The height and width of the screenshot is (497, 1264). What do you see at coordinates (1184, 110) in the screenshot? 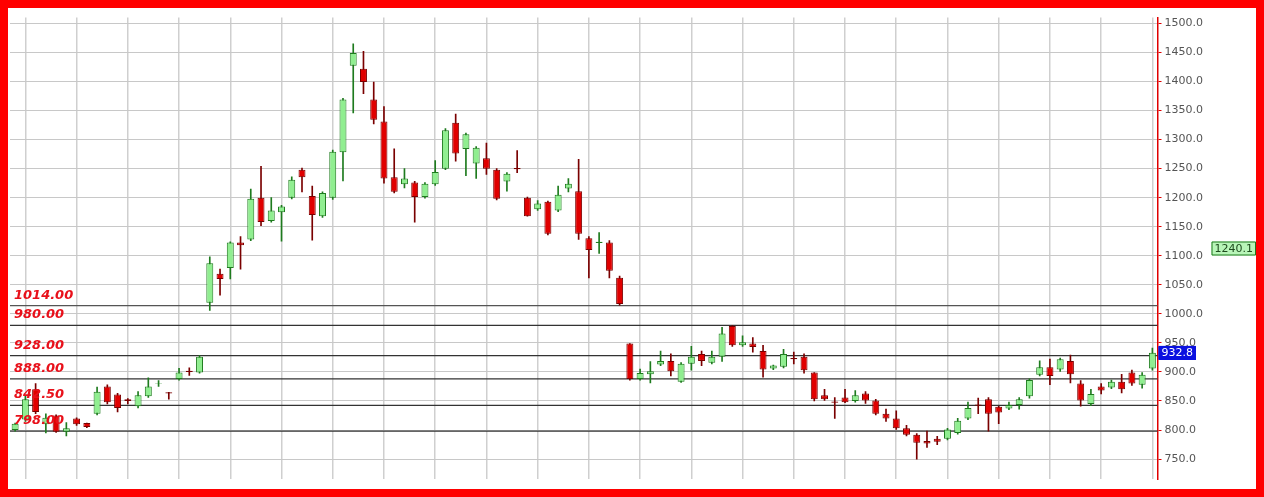
I see `y-tick-label: 1350.0` at bounding box center [1184, 110].